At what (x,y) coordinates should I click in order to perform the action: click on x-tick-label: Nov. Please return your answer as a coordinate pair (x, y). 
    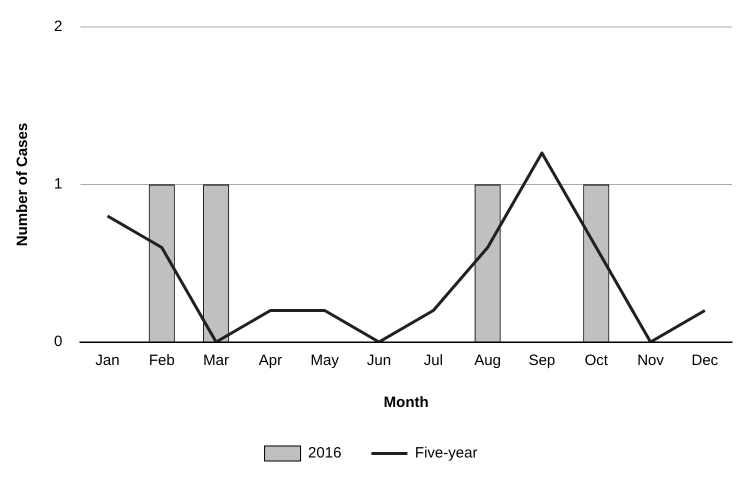
    Looking at the image, I should click on (650, 361).